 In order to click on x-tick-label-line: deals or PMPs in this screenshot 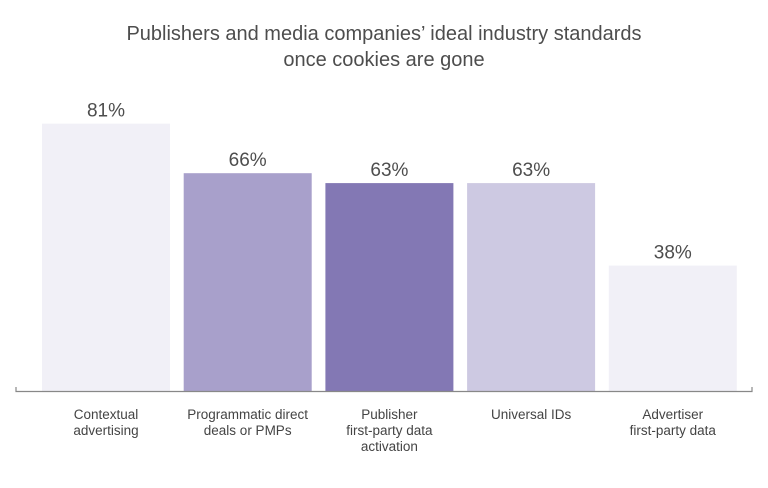, I will do `click(247, 430)`.